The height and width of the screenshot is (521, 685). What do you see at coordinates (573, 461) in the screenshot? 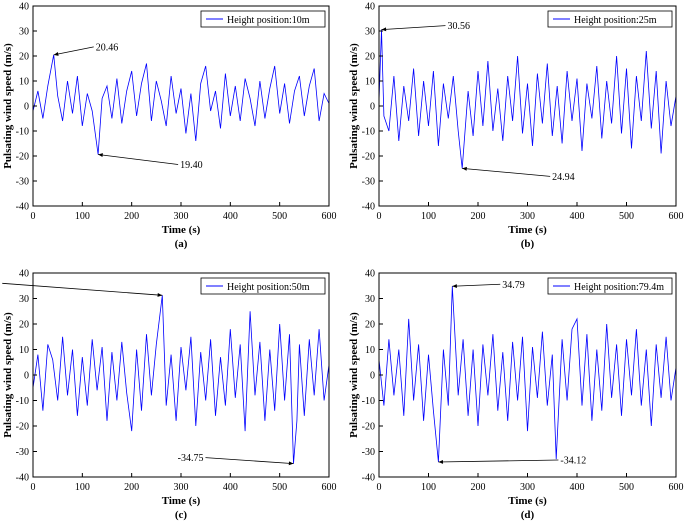
I see `annotation-label: -34.12` at bounding box center [573, 461].